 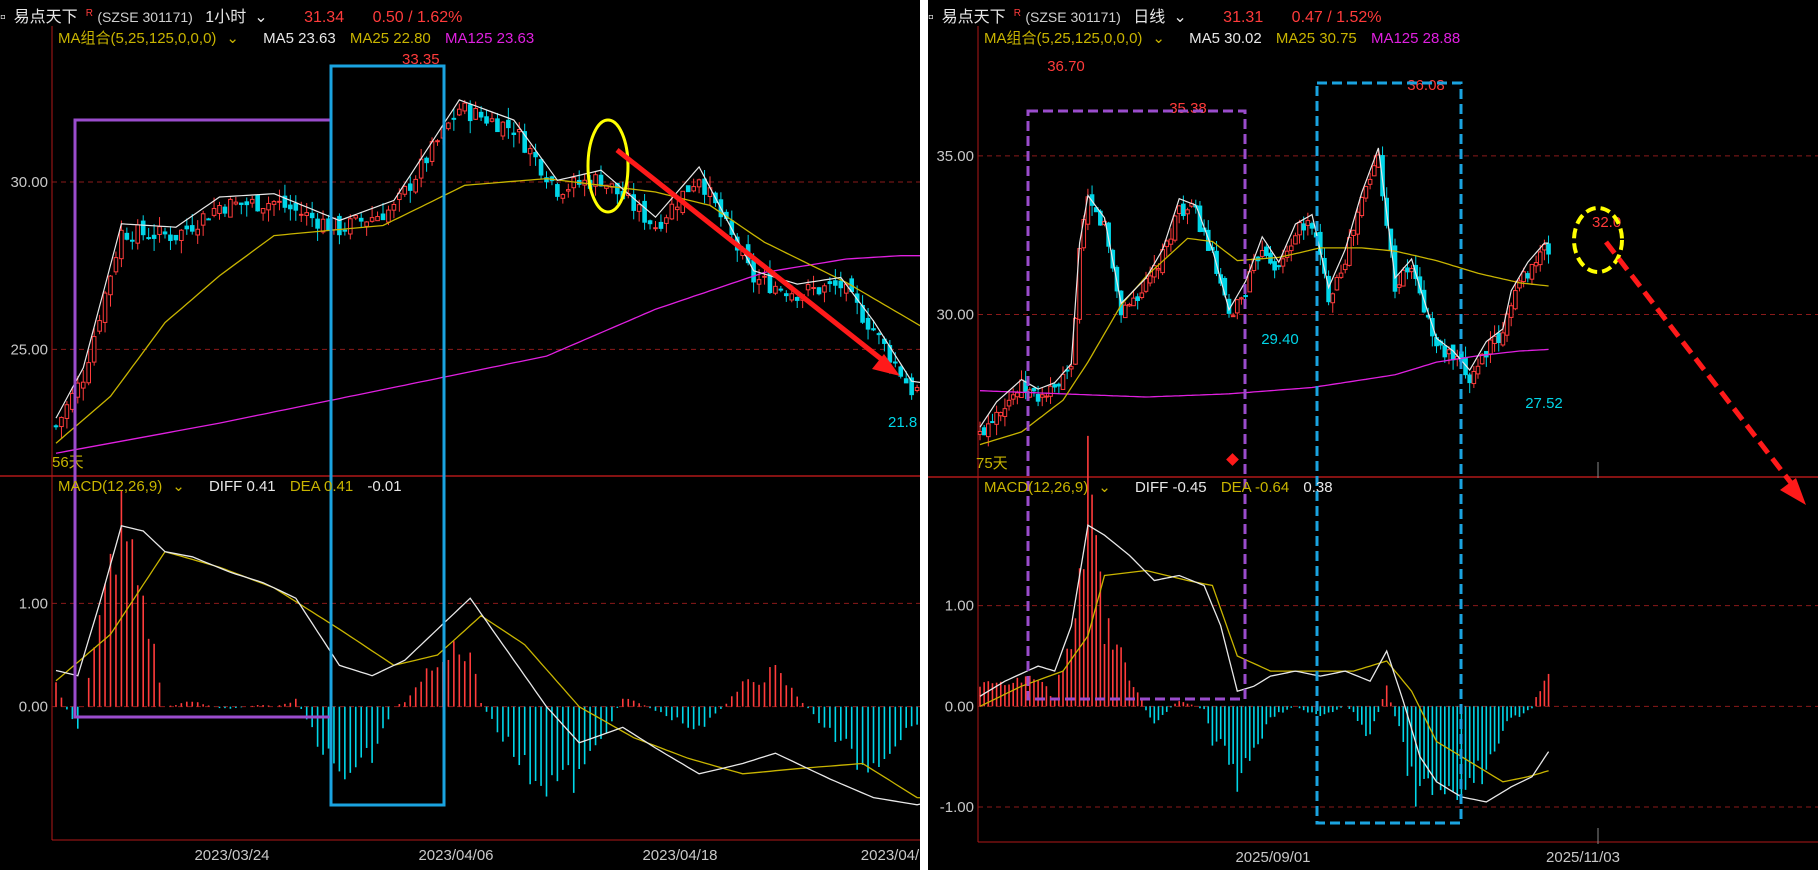 I want to click on date-axis-label: 2023/04/06, so click(x=455, y=855).